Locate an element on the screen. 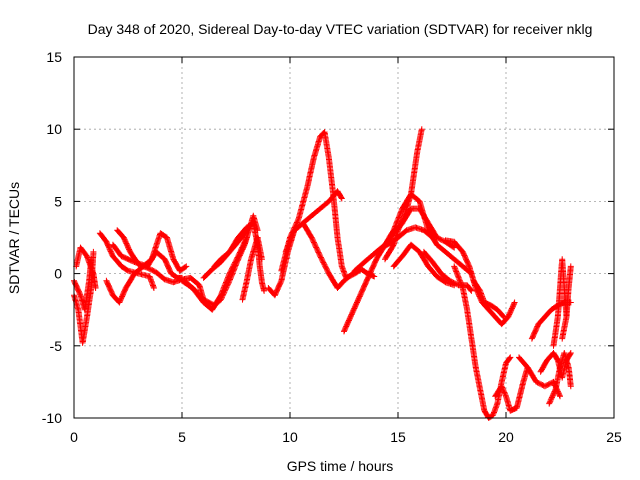  x-tick-label: 0 is located at coordinates (74, 437).